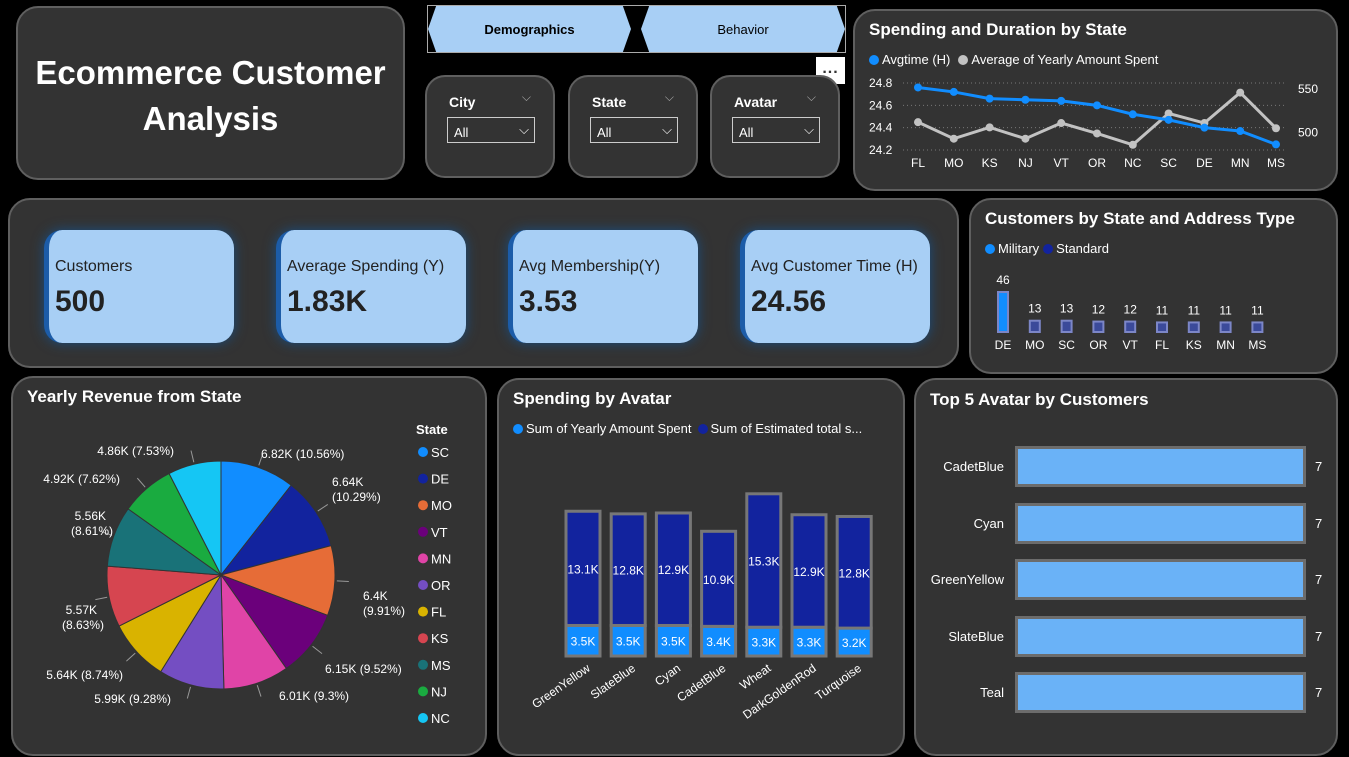  I want to click on page-navigator, so click(636, 29).